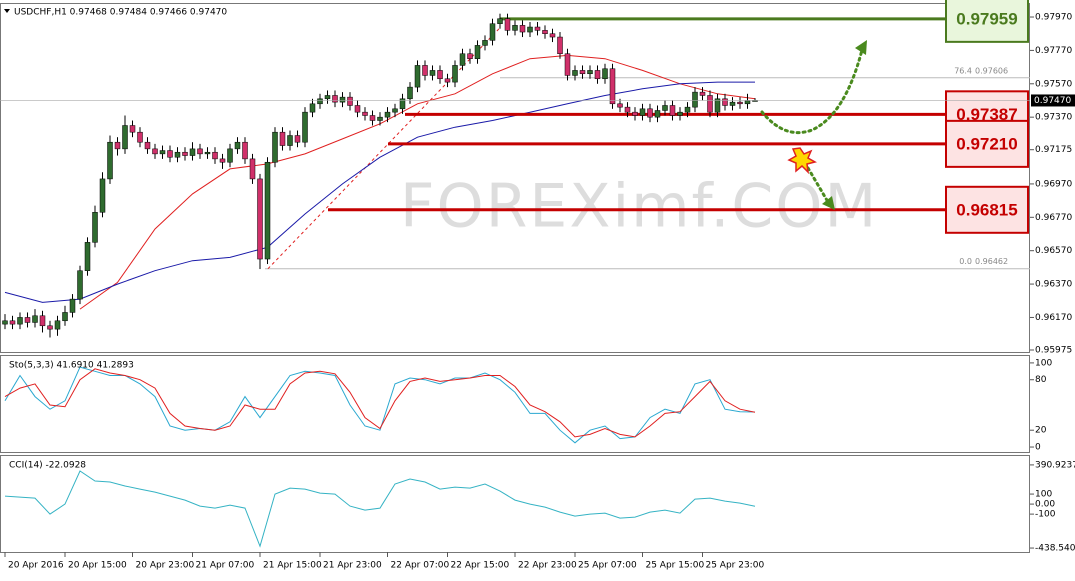 Image resolution: width=1075 pixels, height=581 pixels. Describe the element at coordinates (1053, 350) in the screenshot. I see `y-tick-label: 0.95975` at that location.